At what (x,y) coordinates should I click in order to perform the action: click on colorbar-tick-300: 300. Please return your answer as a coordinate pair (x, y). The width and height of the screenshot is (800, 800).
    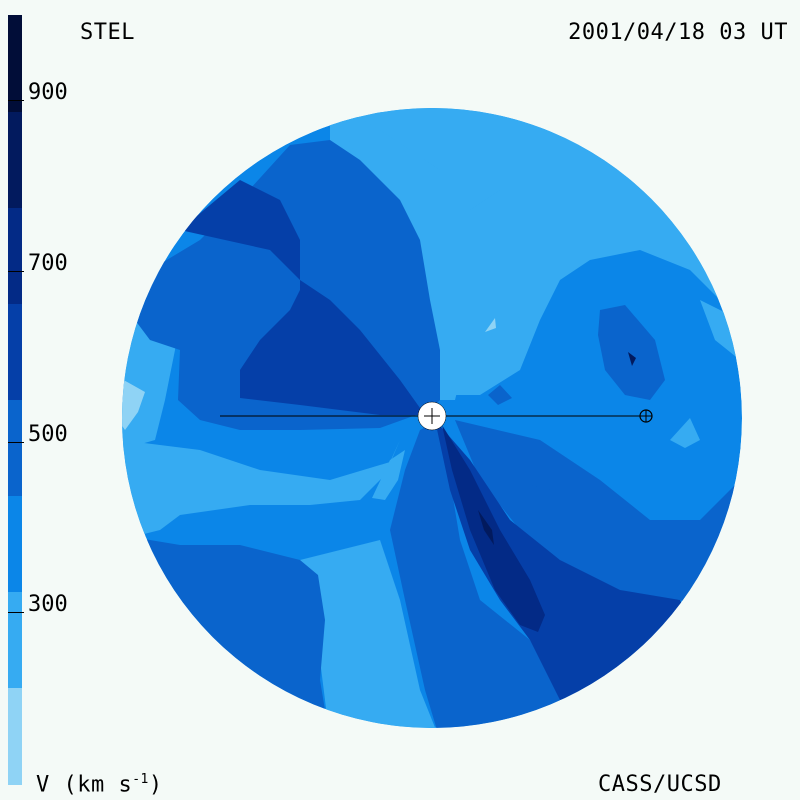
    Looking at the image, I should click on (48, 604).